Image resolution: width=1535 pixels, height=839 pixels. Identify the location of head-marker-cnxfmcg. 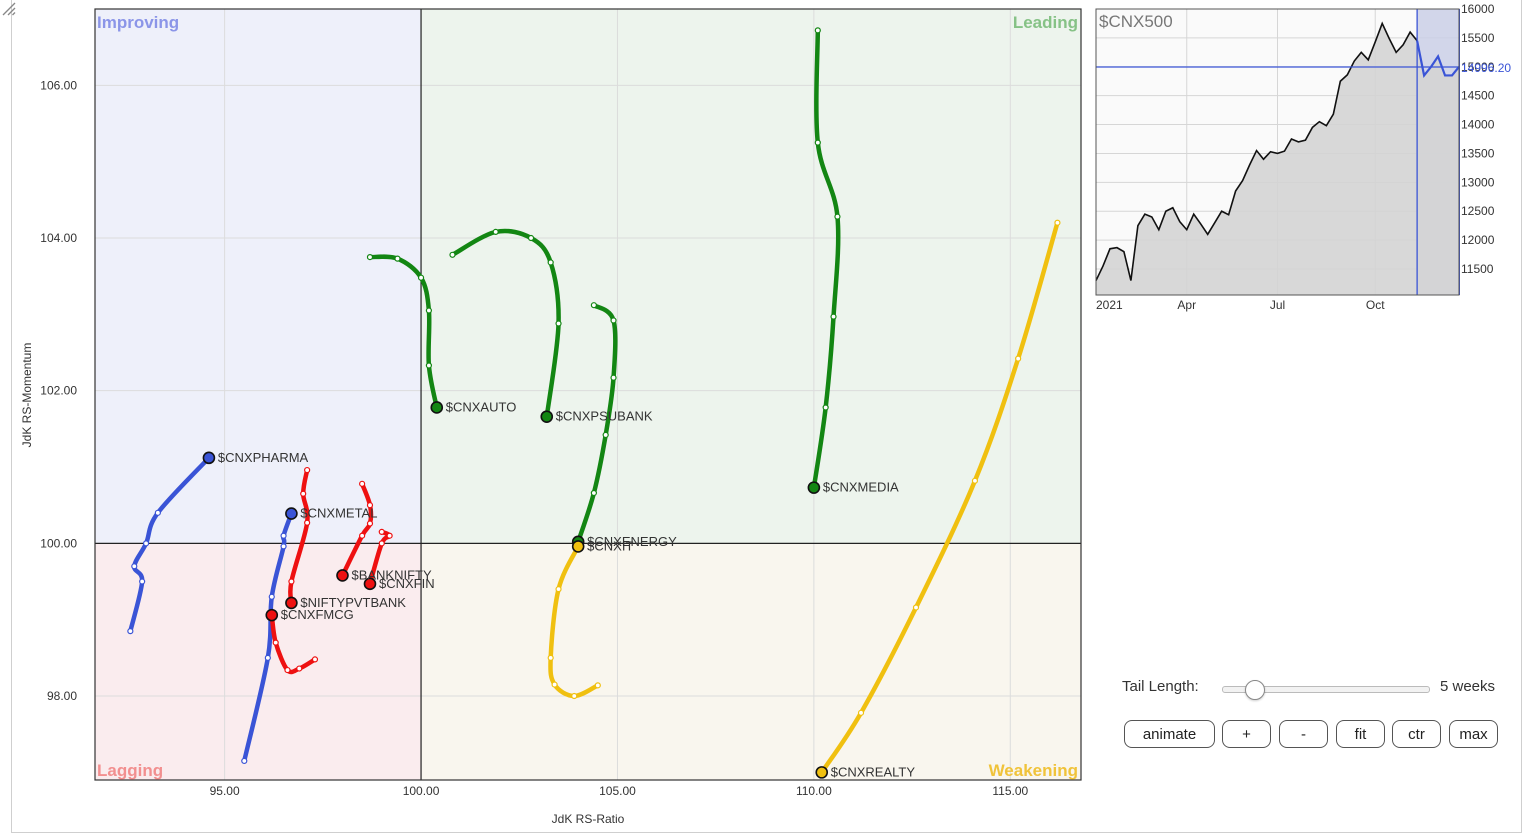
(272, 615).